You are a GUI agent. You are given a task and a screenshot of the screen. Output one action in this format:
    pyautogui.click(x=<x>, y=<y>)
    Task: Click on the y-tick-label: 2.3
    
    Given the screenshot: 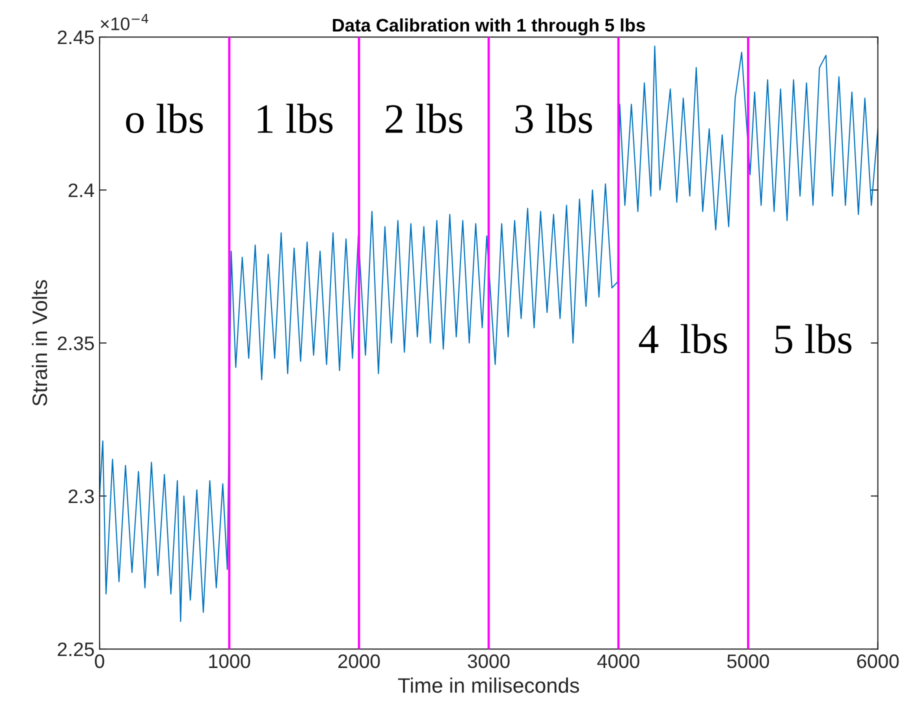 What is the action you would take?
    pyautogui.click(x=81, y=496)
    